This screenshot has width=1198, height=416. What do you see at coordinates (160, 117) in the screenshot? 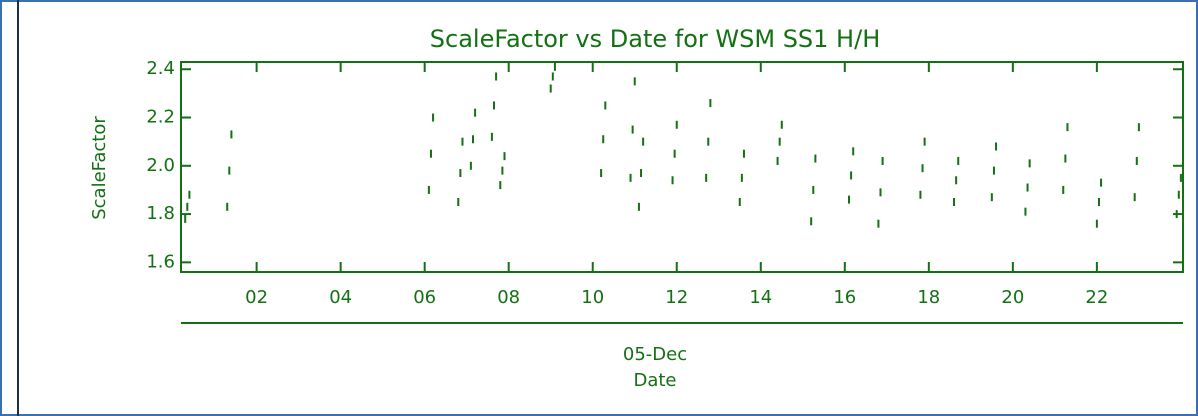
I see `y-tick-label: 2.2` at bounding box center [160, 117].